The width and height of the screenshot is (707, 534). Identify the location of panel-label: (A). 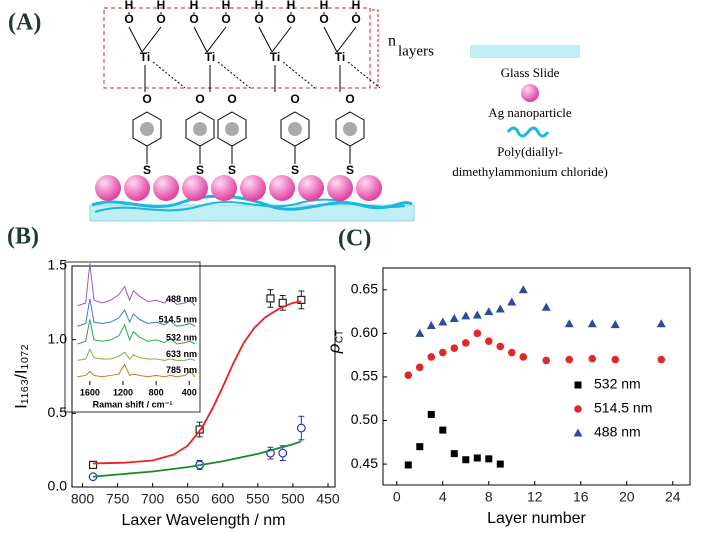
(24, 23).